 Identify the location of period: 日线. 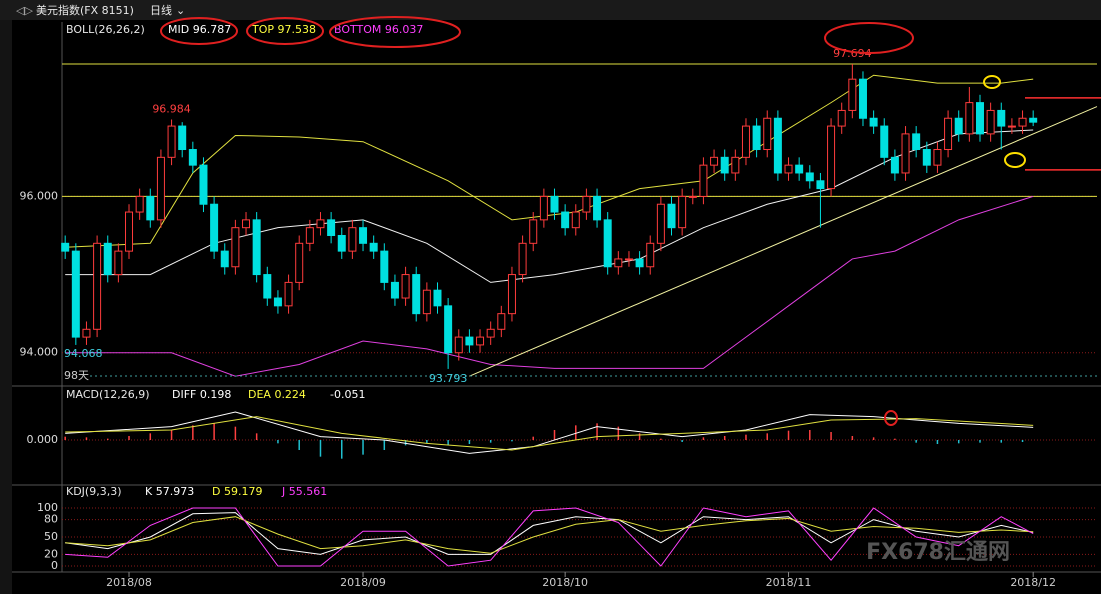
(161, 10).